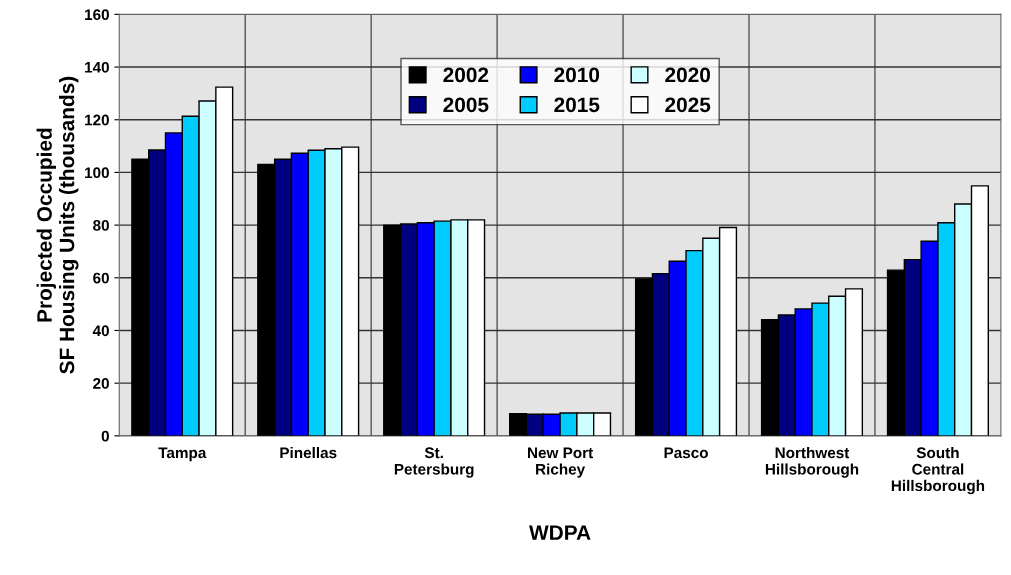 This screenshot has width=1011, height=575. What do you see at coordinates (686, 453) in the screenshot?
I see `x-tick-label: Pasco` at bounding box center [686, 453].